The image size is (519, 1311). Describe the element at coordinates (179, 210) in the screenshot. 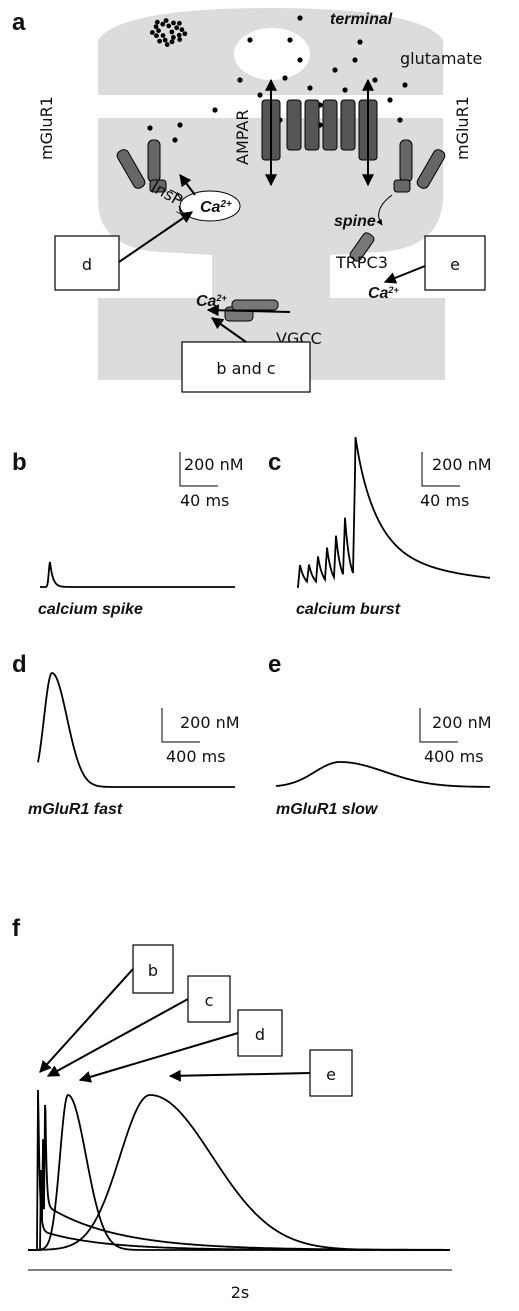

I see `text-part: 3` at that location.